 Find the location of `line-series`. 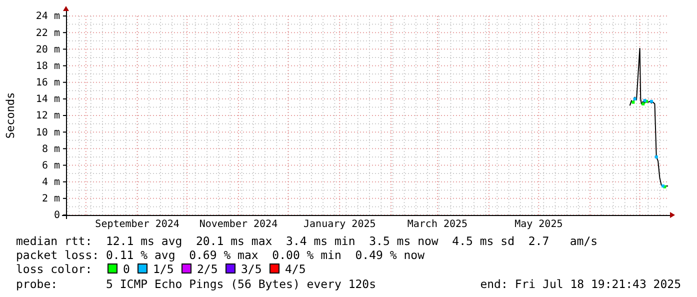

line-series is located at coordinates (648, 118).